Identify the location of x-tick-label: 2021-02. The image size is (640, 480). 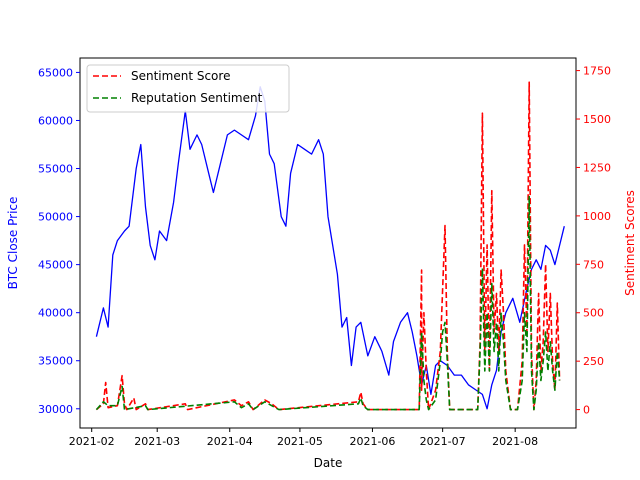
(92, 441).